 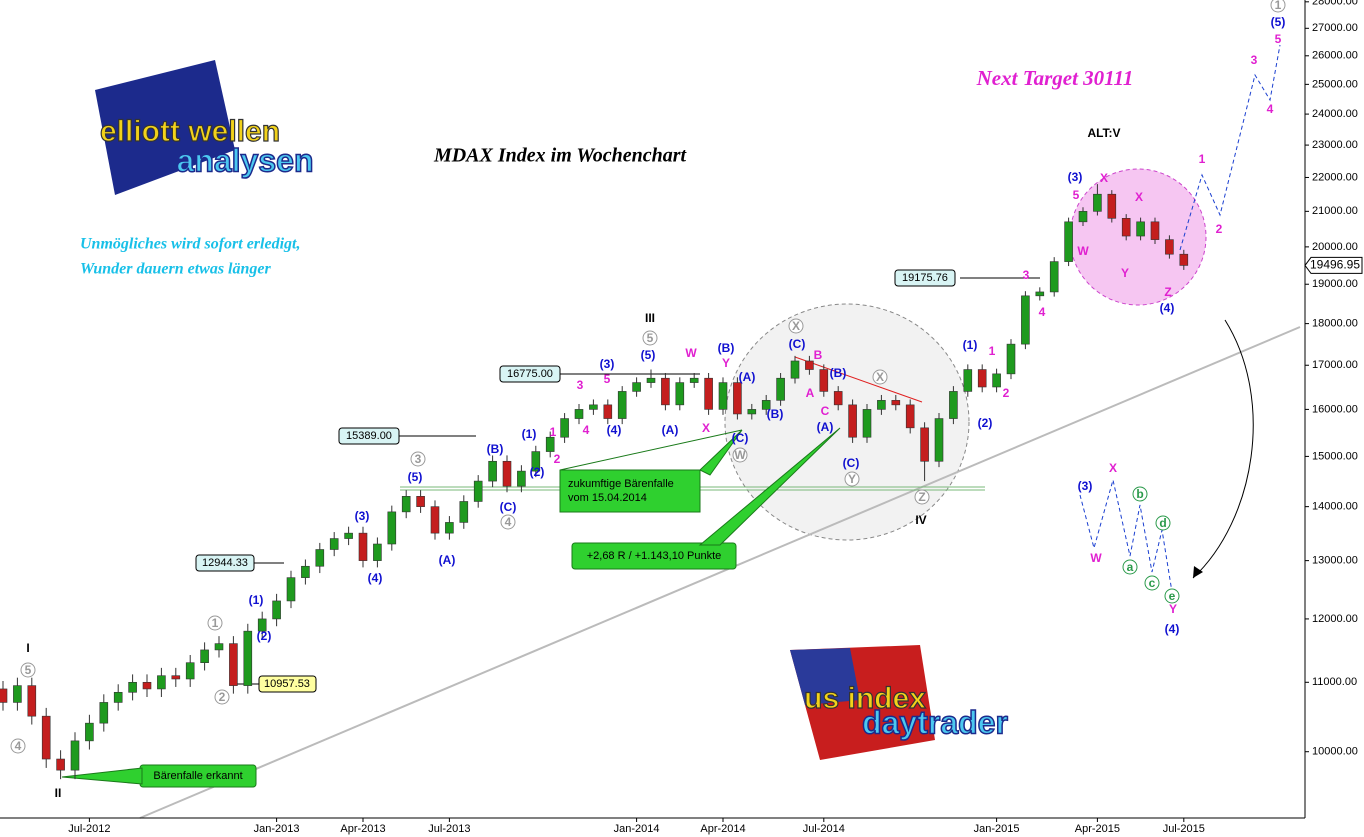 What do you see at coordinates (648, 355) in the screenshot?
I see `wave-label: (5)` at bounding box center [648, 355].